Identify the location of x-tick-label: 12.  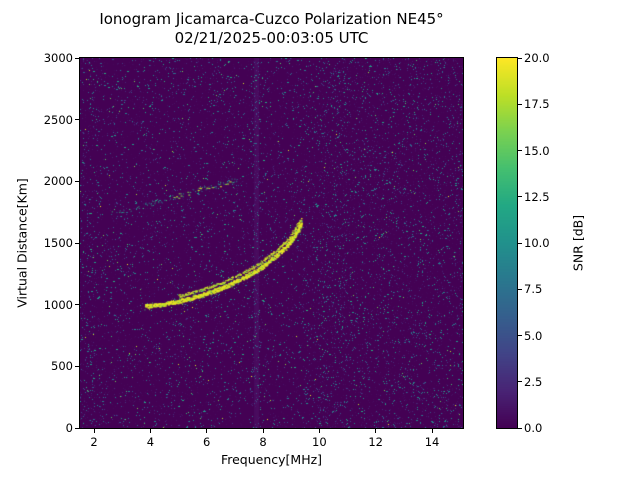
(376, 442).